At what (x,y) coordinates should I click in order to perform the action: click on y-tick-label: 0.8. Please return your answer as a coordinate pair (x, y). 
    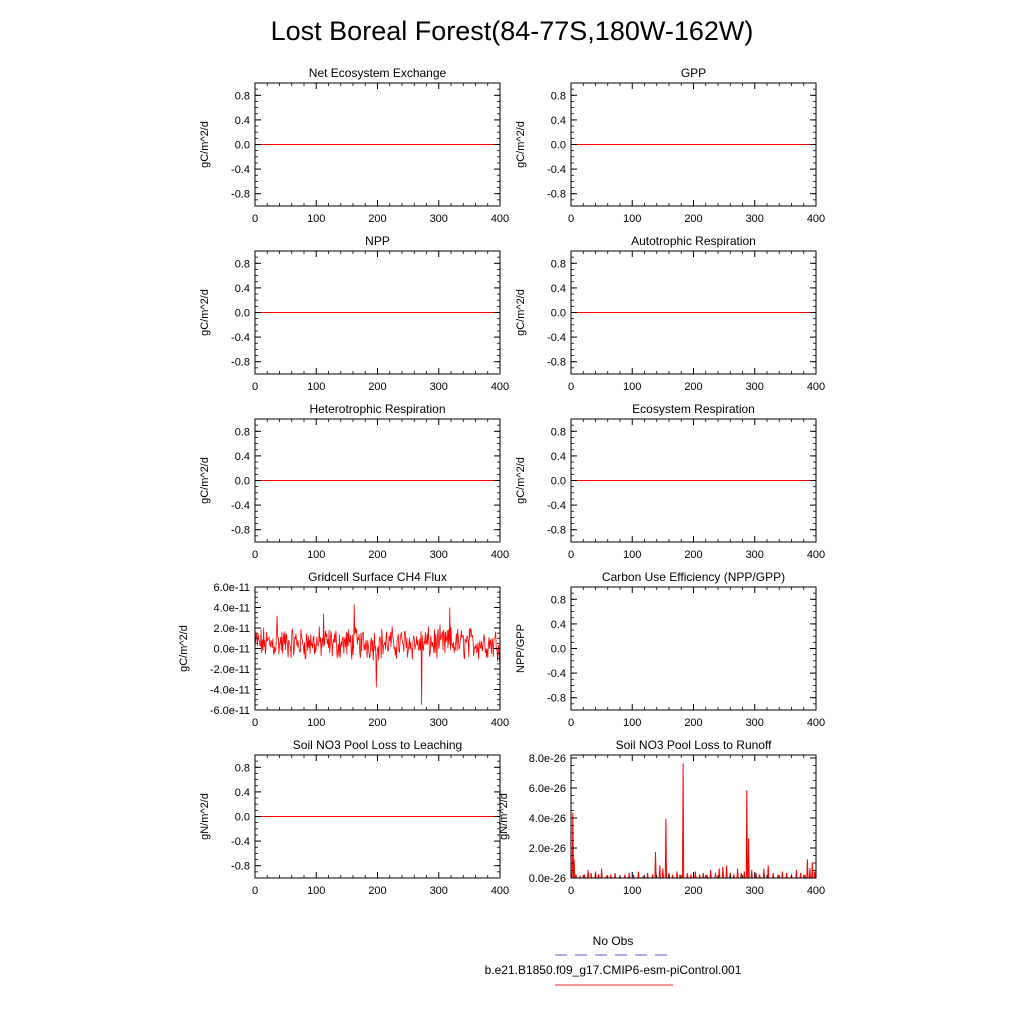
    Looking at the image, I should click on (558, 96).